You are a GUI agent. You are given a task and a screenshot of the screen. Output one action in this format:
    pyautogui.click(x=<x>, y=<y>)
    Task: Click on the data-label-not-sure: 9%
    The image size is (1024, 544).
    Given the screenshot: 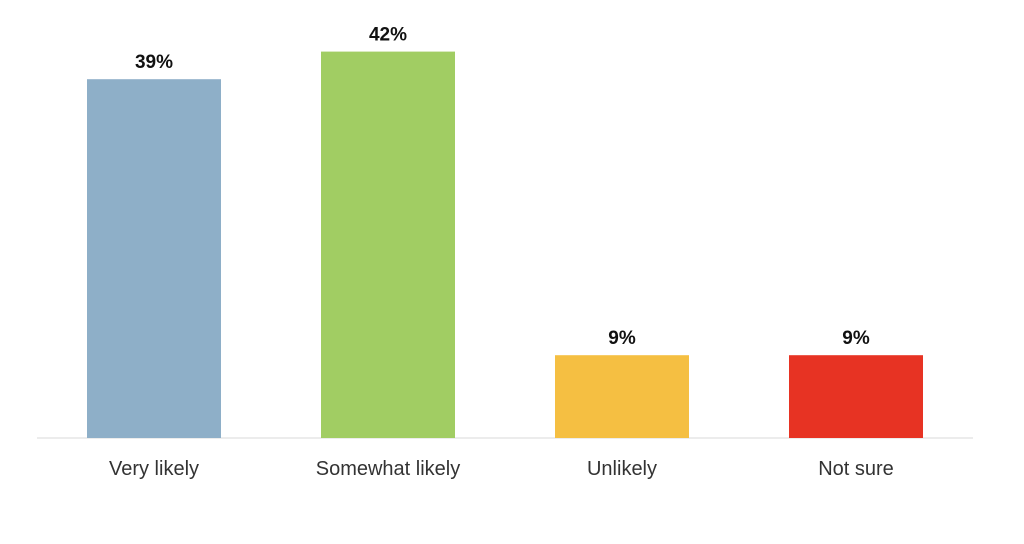 What is the action you would take?
    pyautogui.click(x=856, y=338)
    